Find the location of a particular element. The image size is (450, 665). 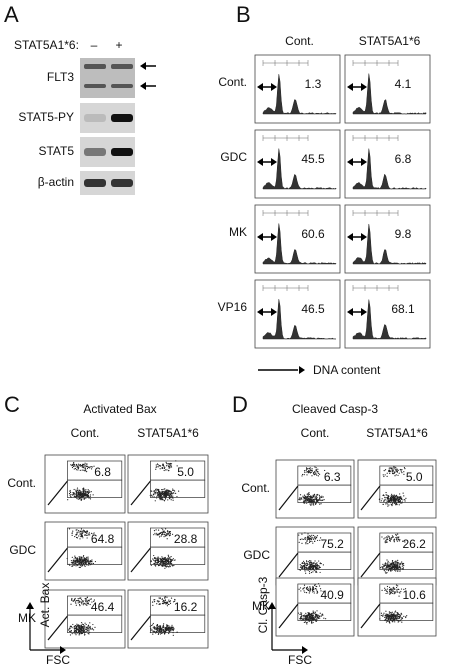

row-label: MK is located at coordinates (238, 232).